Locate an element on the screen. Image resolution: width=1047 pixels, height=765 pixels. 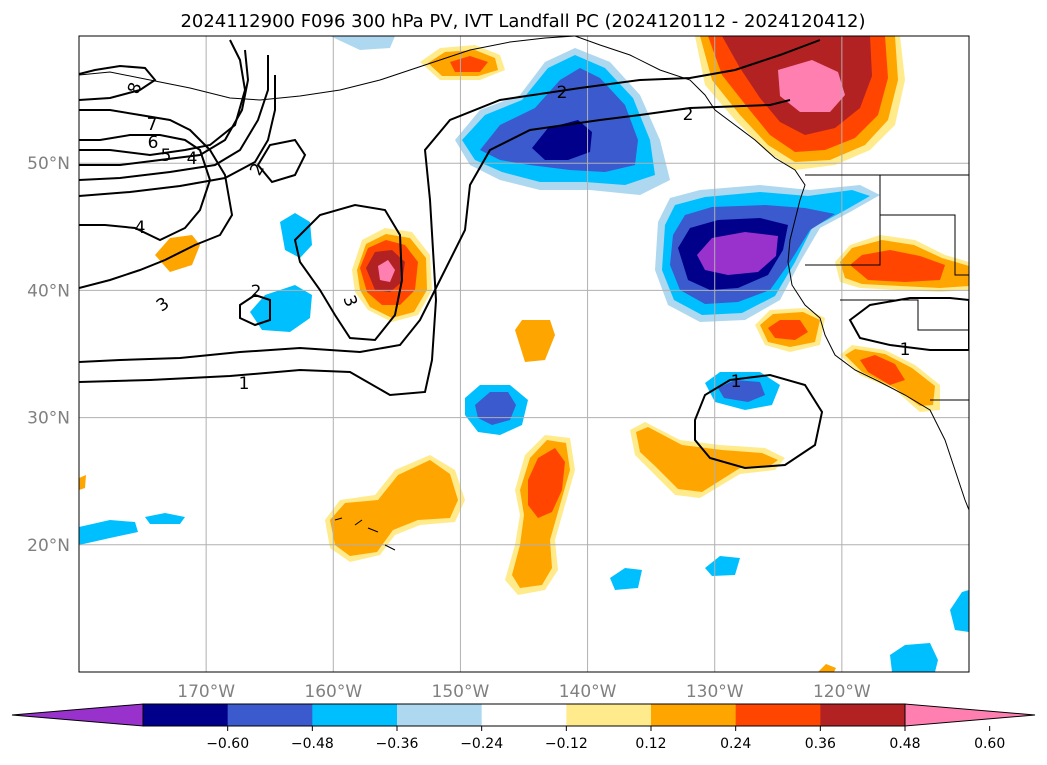
positive-anomaly-central-l5 is located at coordinates (386, 271).